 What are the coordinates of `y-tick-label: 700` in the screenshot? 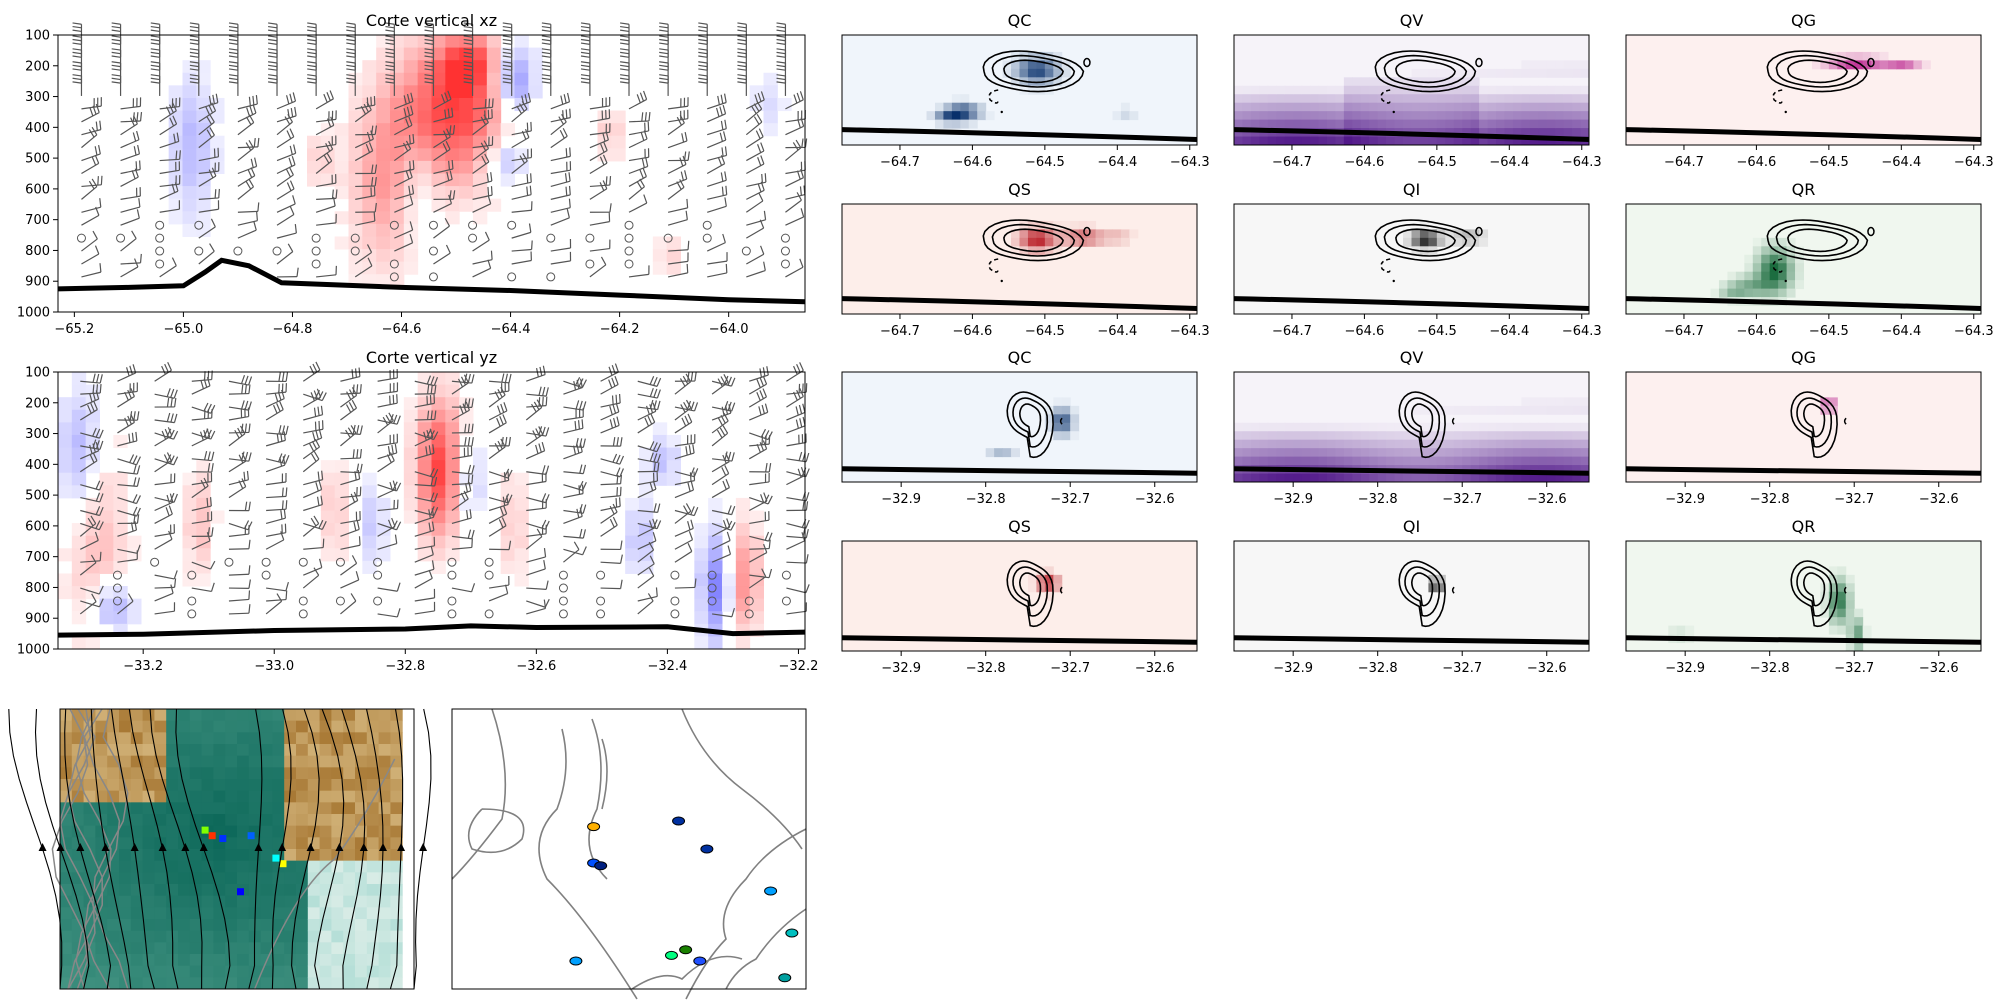 It's located at (37, 220).